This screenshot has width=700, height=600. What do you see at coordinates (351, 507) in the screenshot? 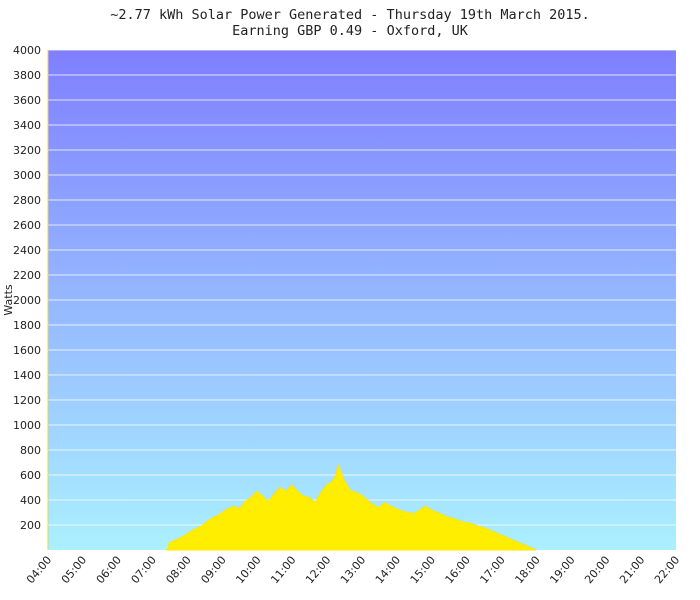
I see `power-area` at bounding box center [351, 507].